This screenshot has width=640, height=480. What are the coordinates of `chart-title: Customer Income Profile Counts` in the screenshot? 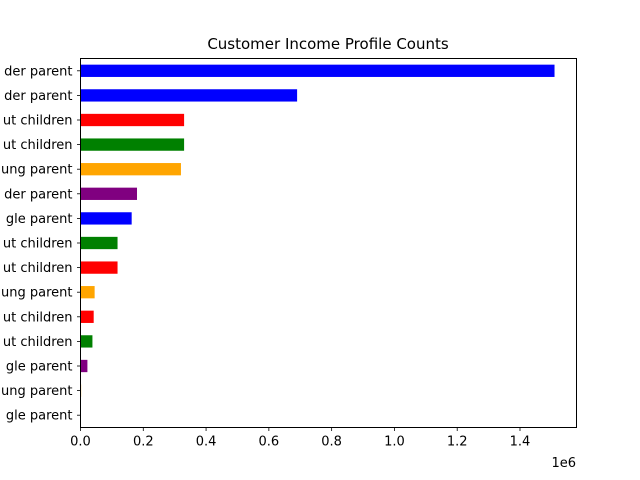 It's located at (328, 44).